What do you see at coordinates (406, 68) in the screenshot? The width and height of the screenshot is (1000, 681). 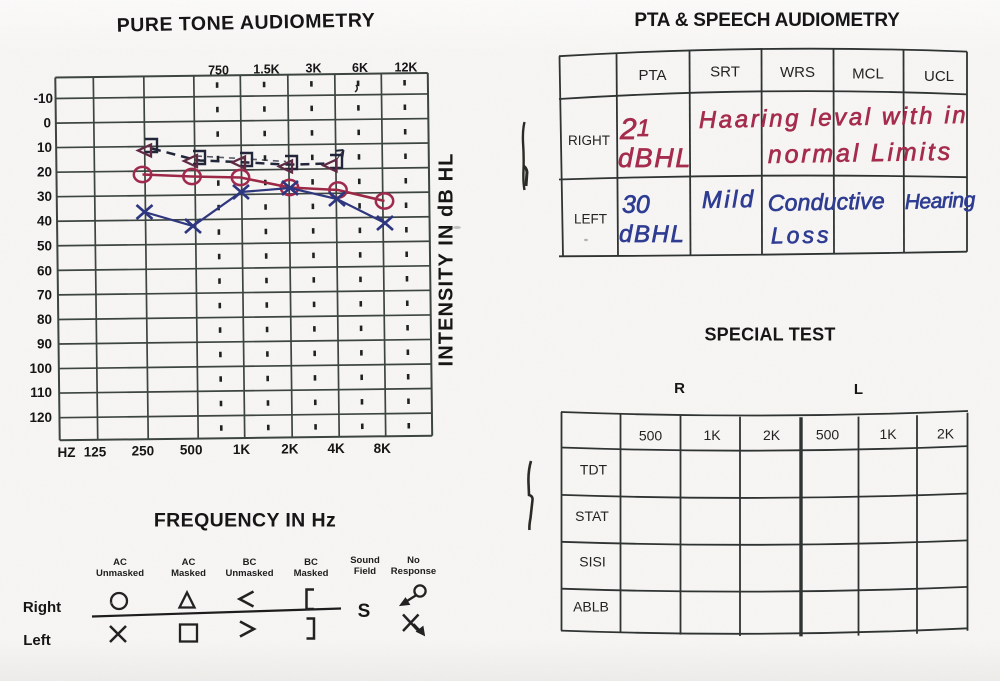 I see `svg-text: 12K` at bounding box center [406, 68].